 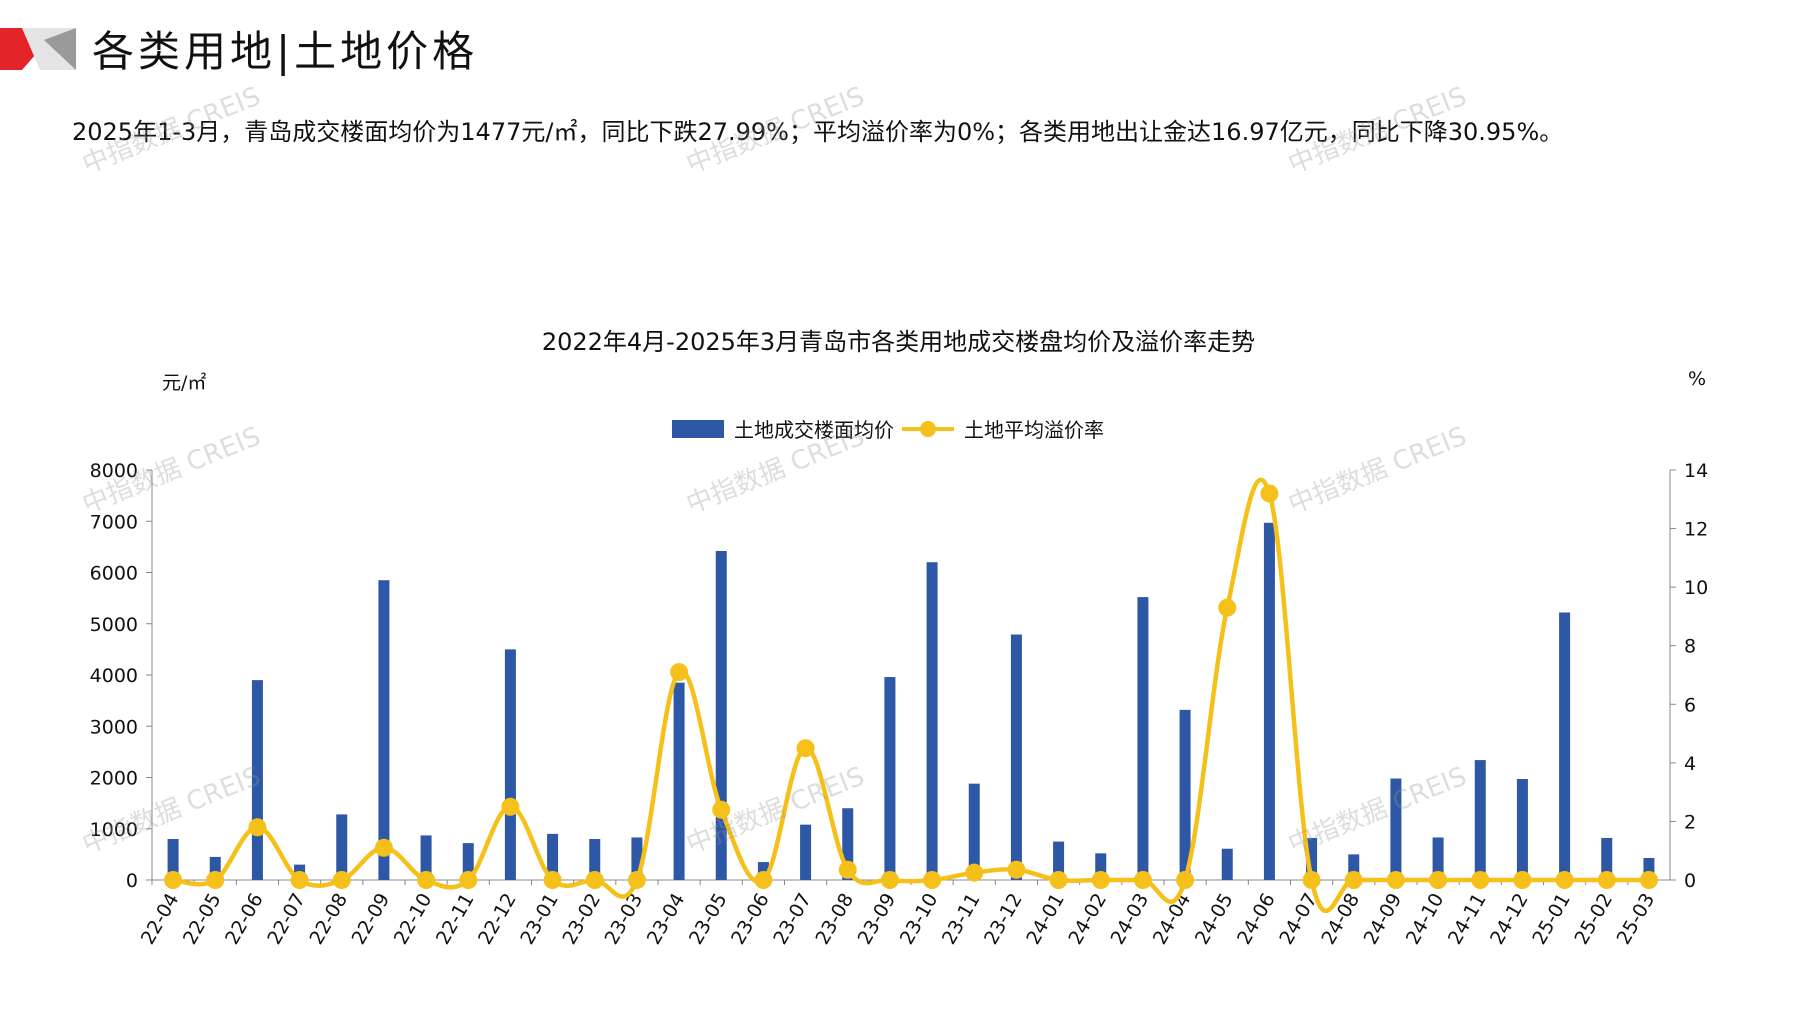 I want to click on y-right-tick-label: 12, so click(x=1696, y=530).